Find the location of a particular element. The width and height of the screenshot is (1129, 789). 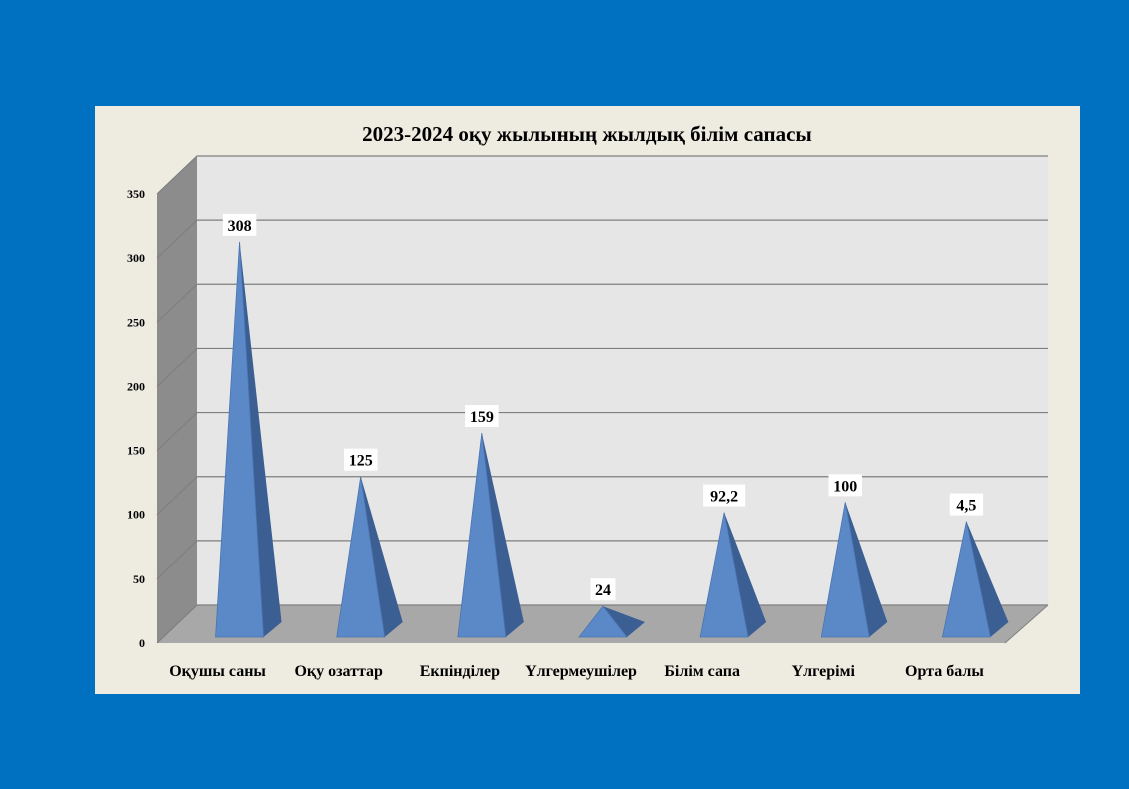

side-wall is located at coordinates (177, 399).